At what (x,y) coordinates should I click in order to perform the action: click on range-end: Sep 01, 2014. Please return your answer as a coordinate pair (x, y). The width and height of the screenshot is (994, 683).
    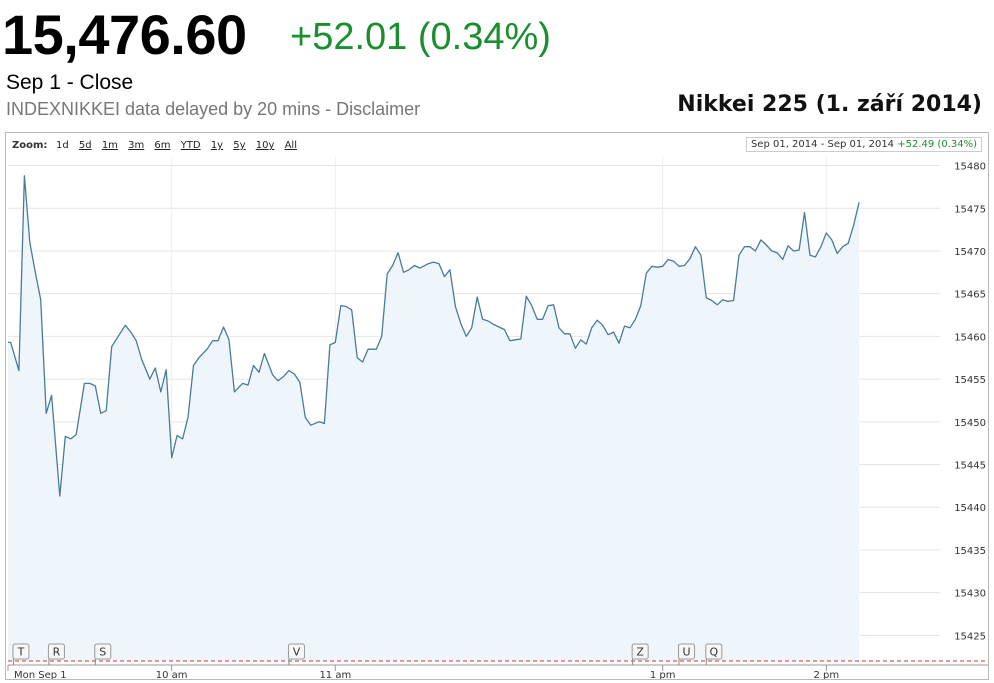
    Looking at the image, I should click on (861, 144).